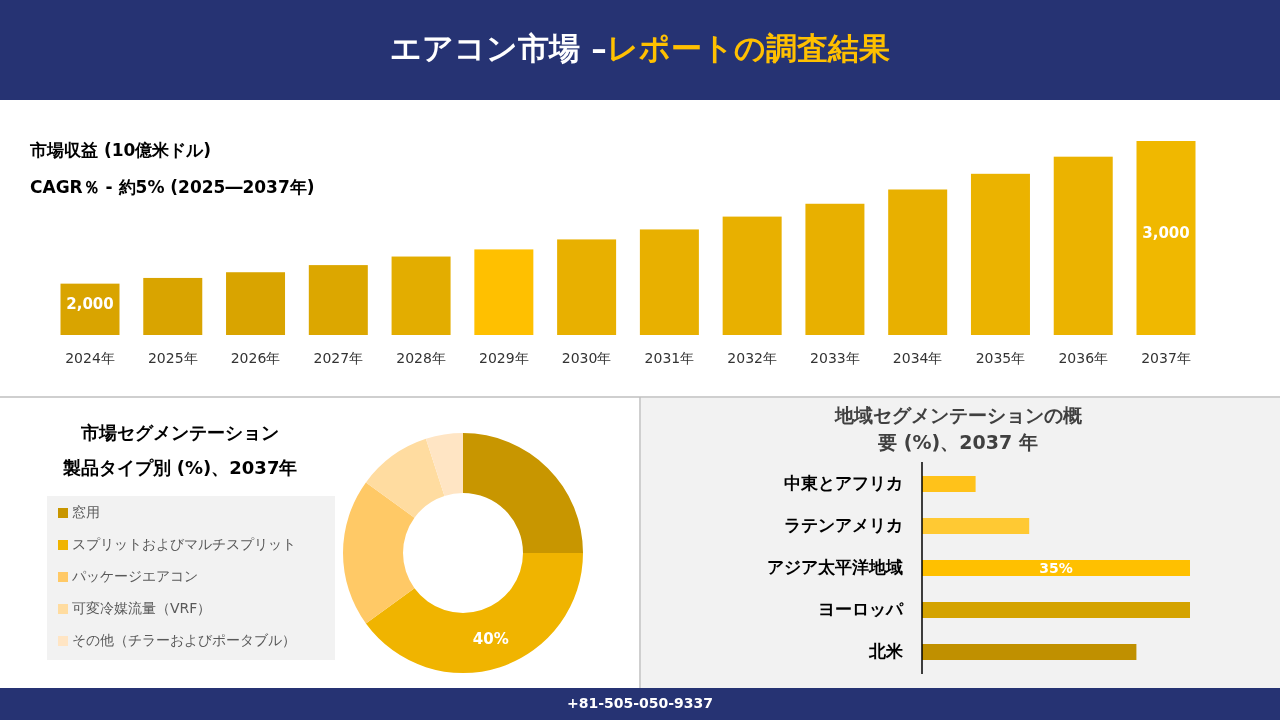  Describe the element at coordinates (255, 358) in the screenshot. I see `x-tick-label: 2026年` at that location.